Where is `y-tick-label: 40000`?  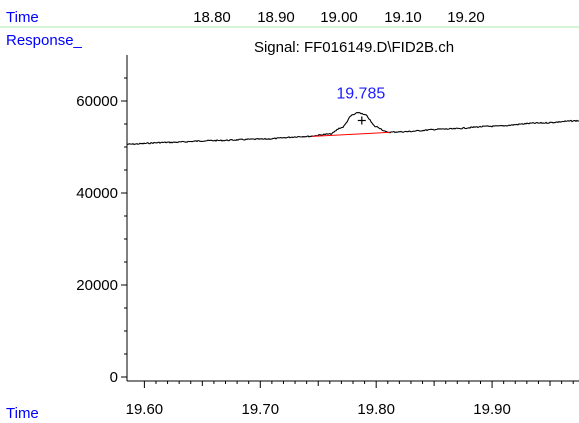
y-tick-label: 40000 is located at coordinates (97, 193).